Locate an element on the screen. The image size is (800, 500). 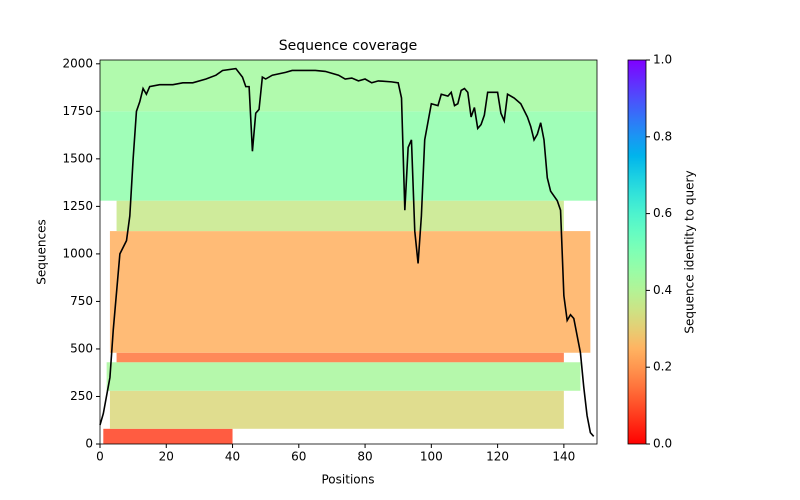
x-tick-label: 40 is located at coordinates (232, 457).